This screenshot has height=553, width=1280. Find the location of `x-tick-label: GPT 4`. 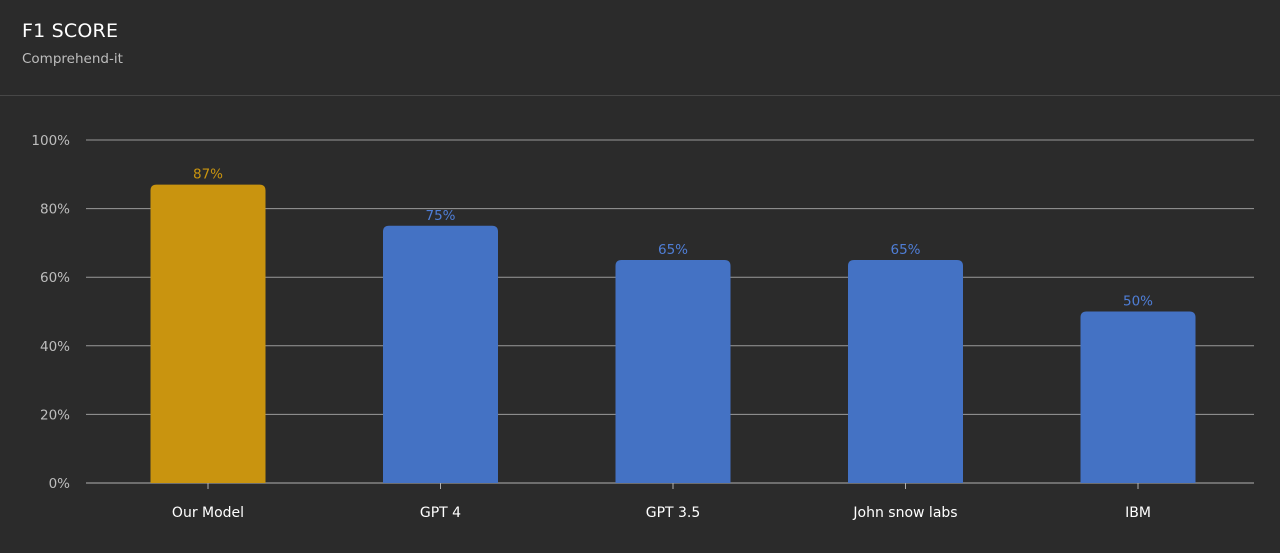

x-tick-label: GPT 4 is located at coordinates (440, 513).